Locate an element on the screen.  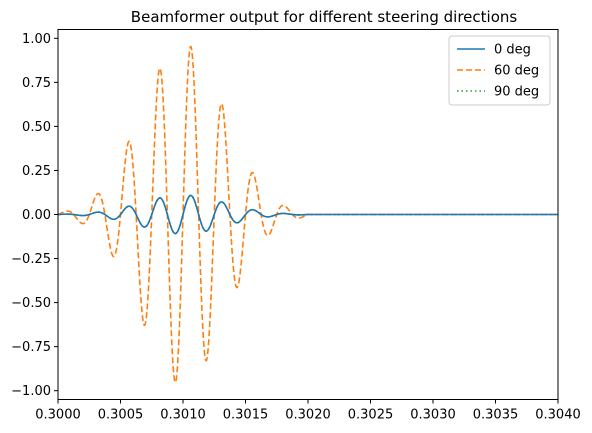
y-axis: 1.00 0.75 0.50 0.25 0.00 −0.25 −0.50 −0.75 −1.00 is located at coordinates (34, 215).